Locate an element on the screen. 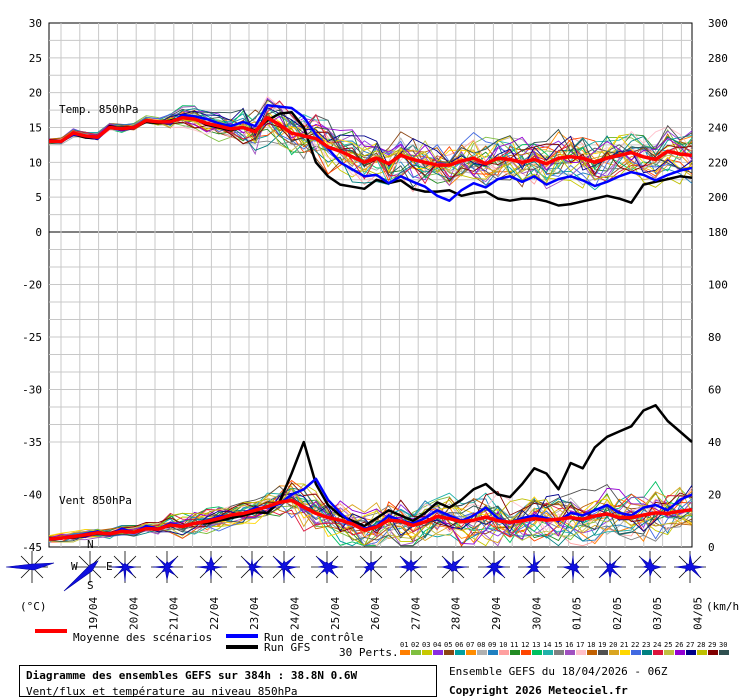 This screenshot has height=700, width=740. left-tick-label: -25 is located at coordinates (32, 337).